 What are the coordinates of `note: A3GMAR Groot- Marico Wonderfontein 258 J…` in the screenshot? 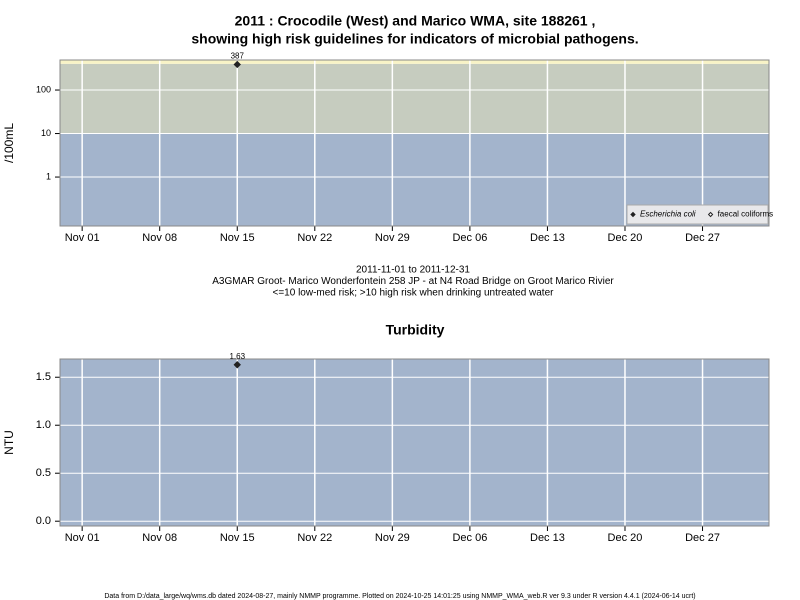 It's located at (413, 281).